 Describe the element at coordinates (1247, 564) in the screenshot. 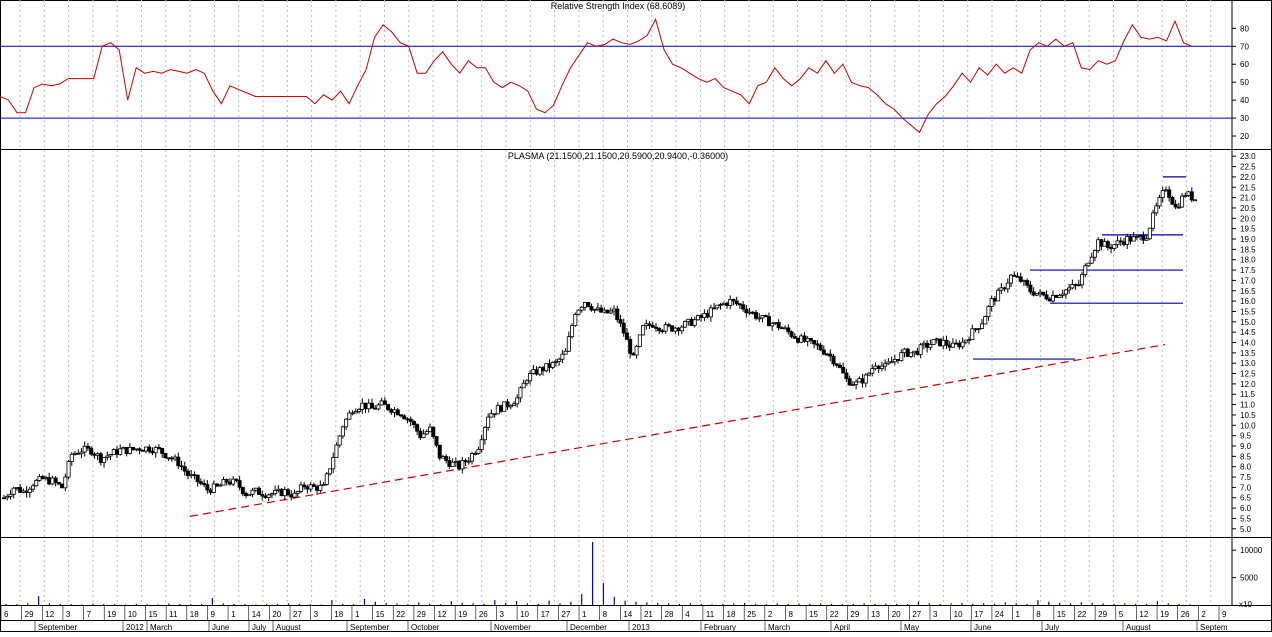

I see `volume-y-ticks: 5000 10000` at that location.